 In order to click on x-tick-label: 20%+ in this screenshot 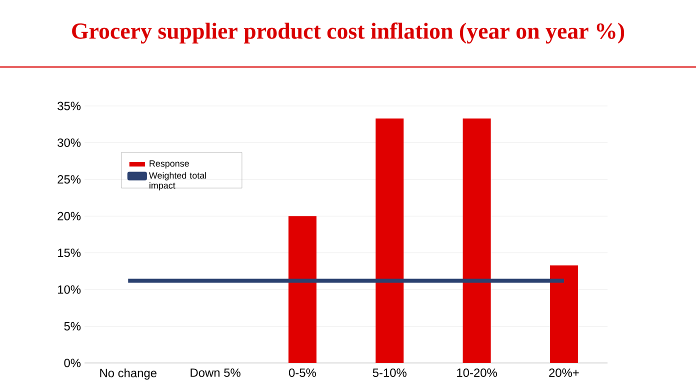, I will do `click(564, 372)`.